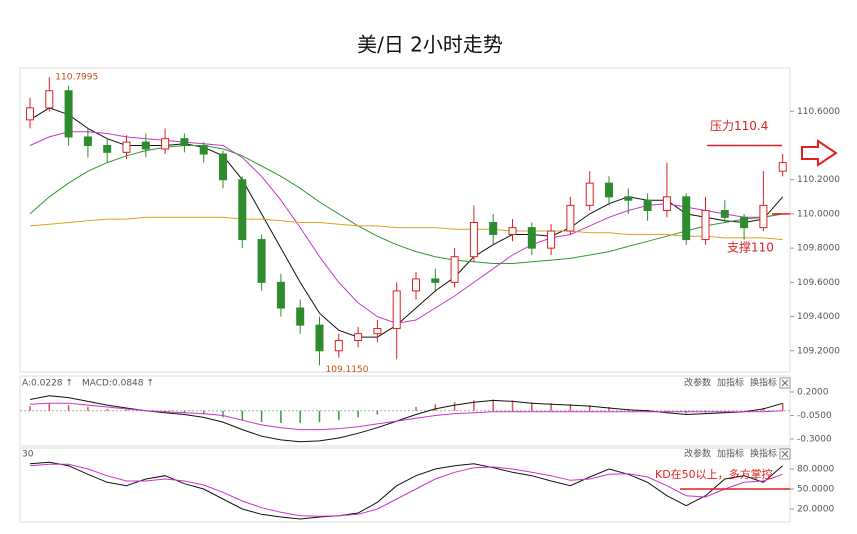 This screenshot has height=534, width=857. I want to click on y-tick-label: 110.6000, so click(818, 112).